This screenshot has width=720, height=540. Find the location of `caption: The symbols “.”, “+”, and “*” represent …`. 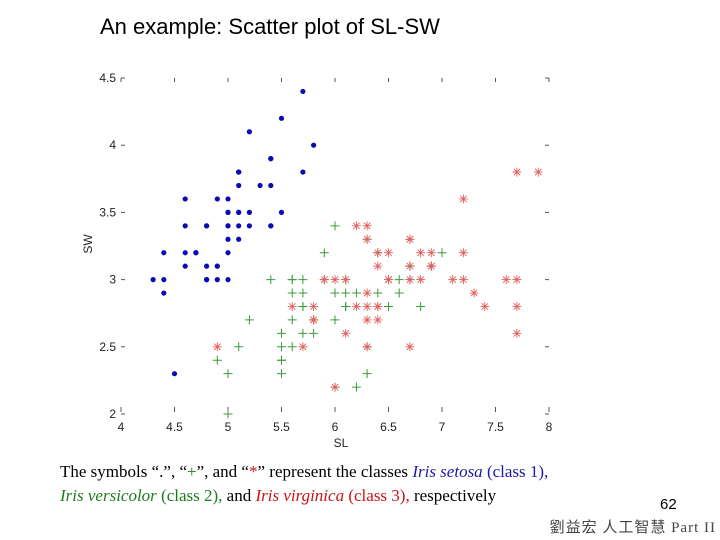

caption: The symbols “.”, “+”, and “*” represent … is located at coordinates (304, 484).